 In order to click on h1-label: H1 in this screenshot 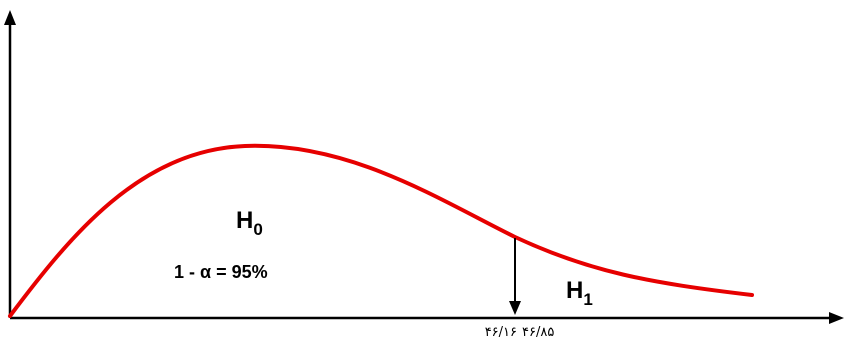, I will do `click(579, 293)`.